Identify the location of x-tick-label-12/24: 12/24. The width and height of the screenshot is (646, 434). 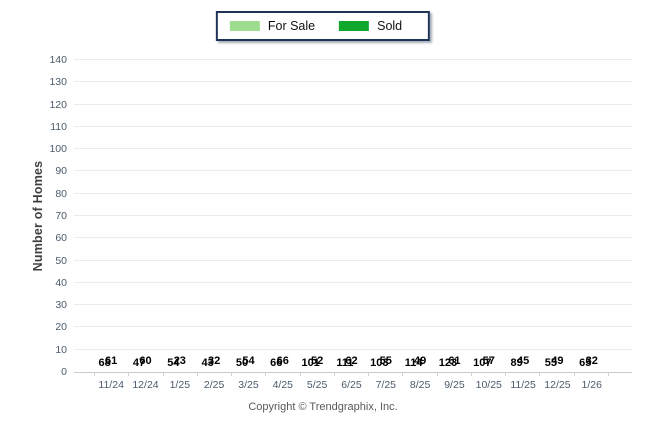
(145, 385).